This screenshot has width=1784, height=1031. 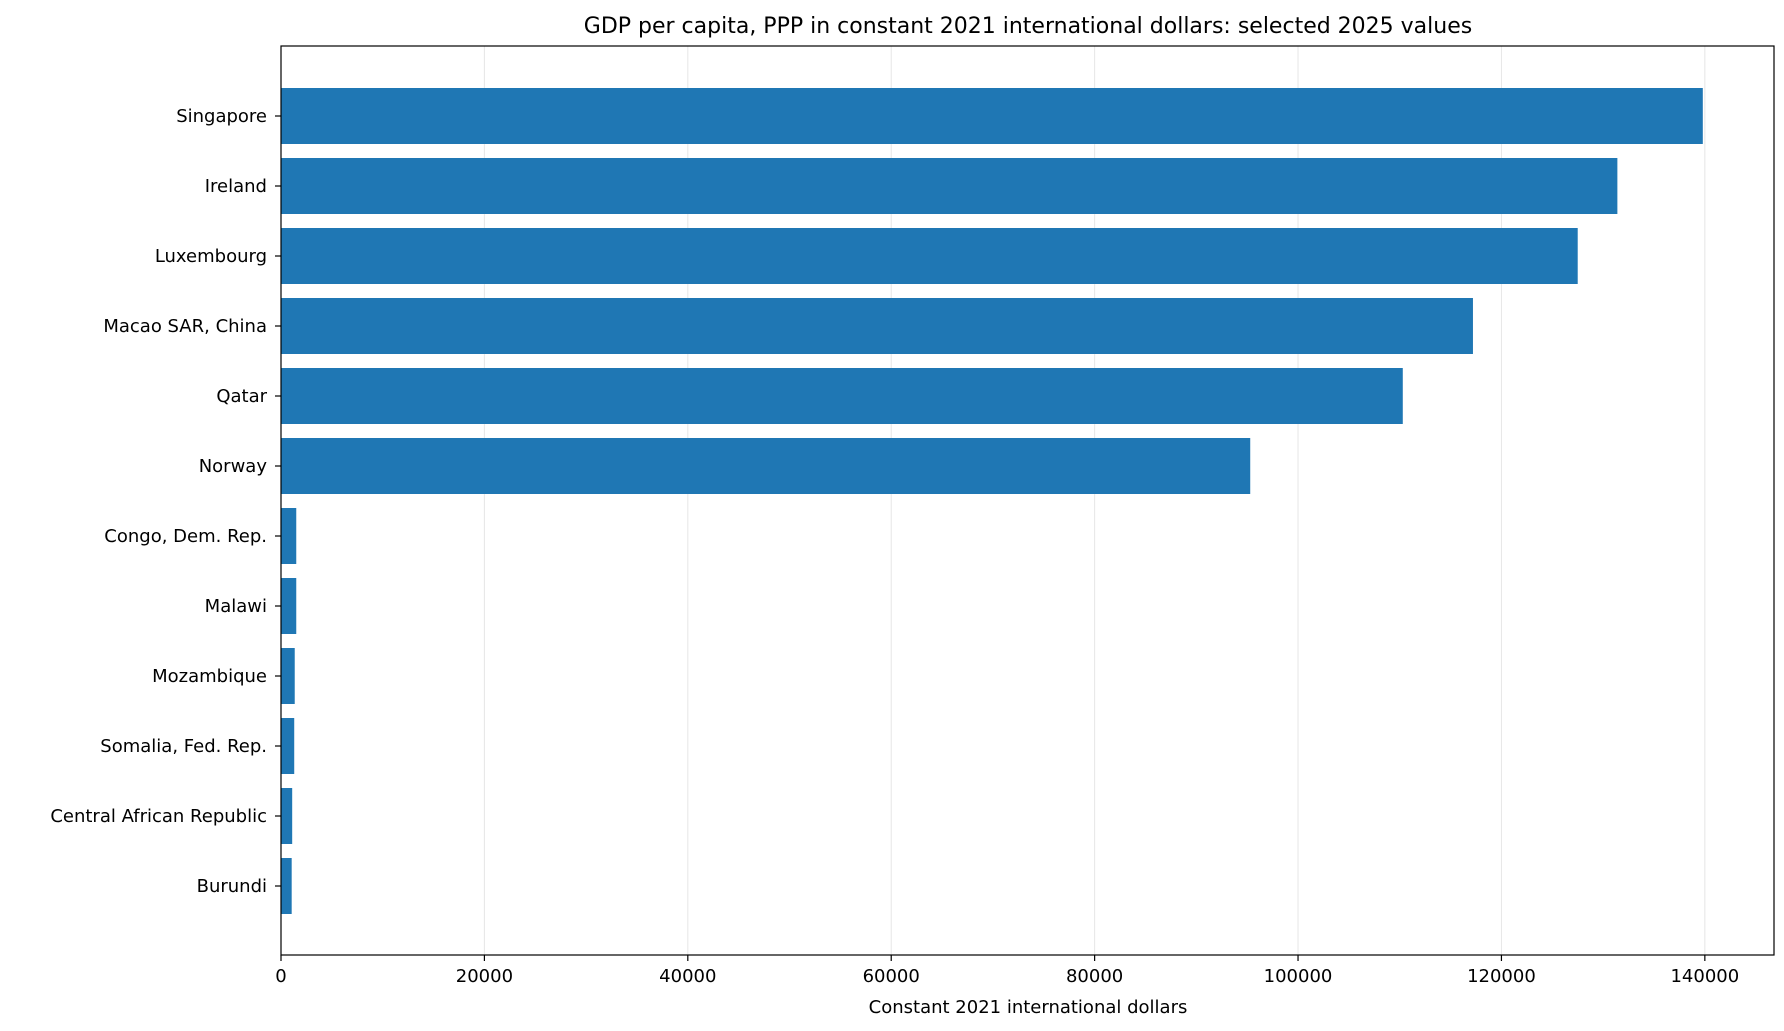 I want to click on x-tick-label: 60000, so click(x=891, y=976).